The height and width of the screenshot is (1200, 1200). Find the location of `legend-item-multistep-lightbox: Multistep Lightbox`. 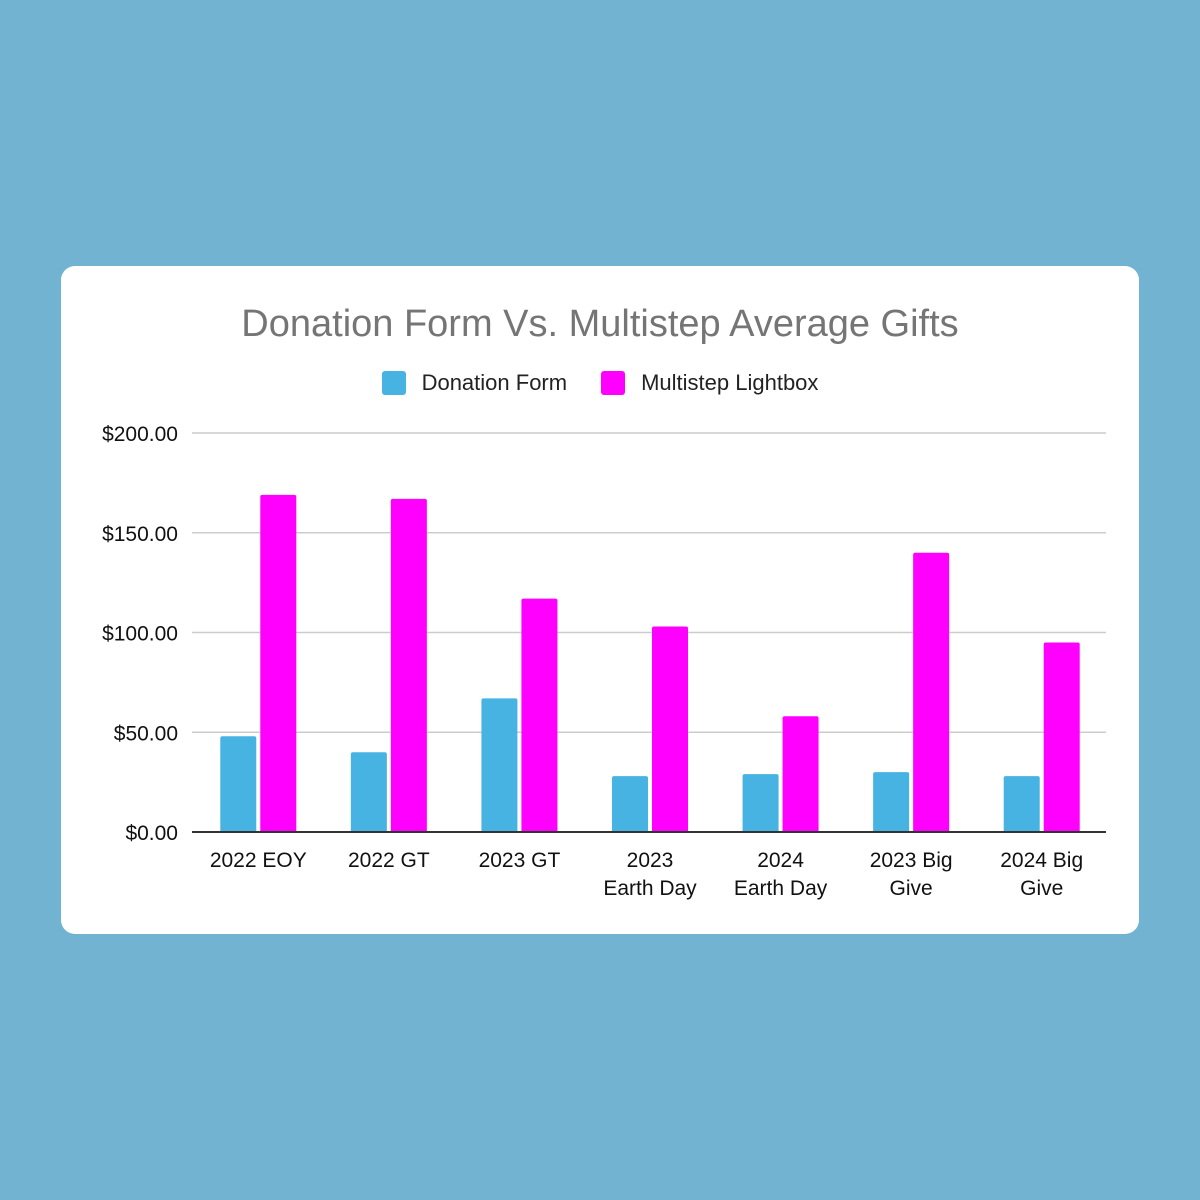

legend-item-multistep-lightbox: Multistep Lightbox is located at coordinates (709, 383).